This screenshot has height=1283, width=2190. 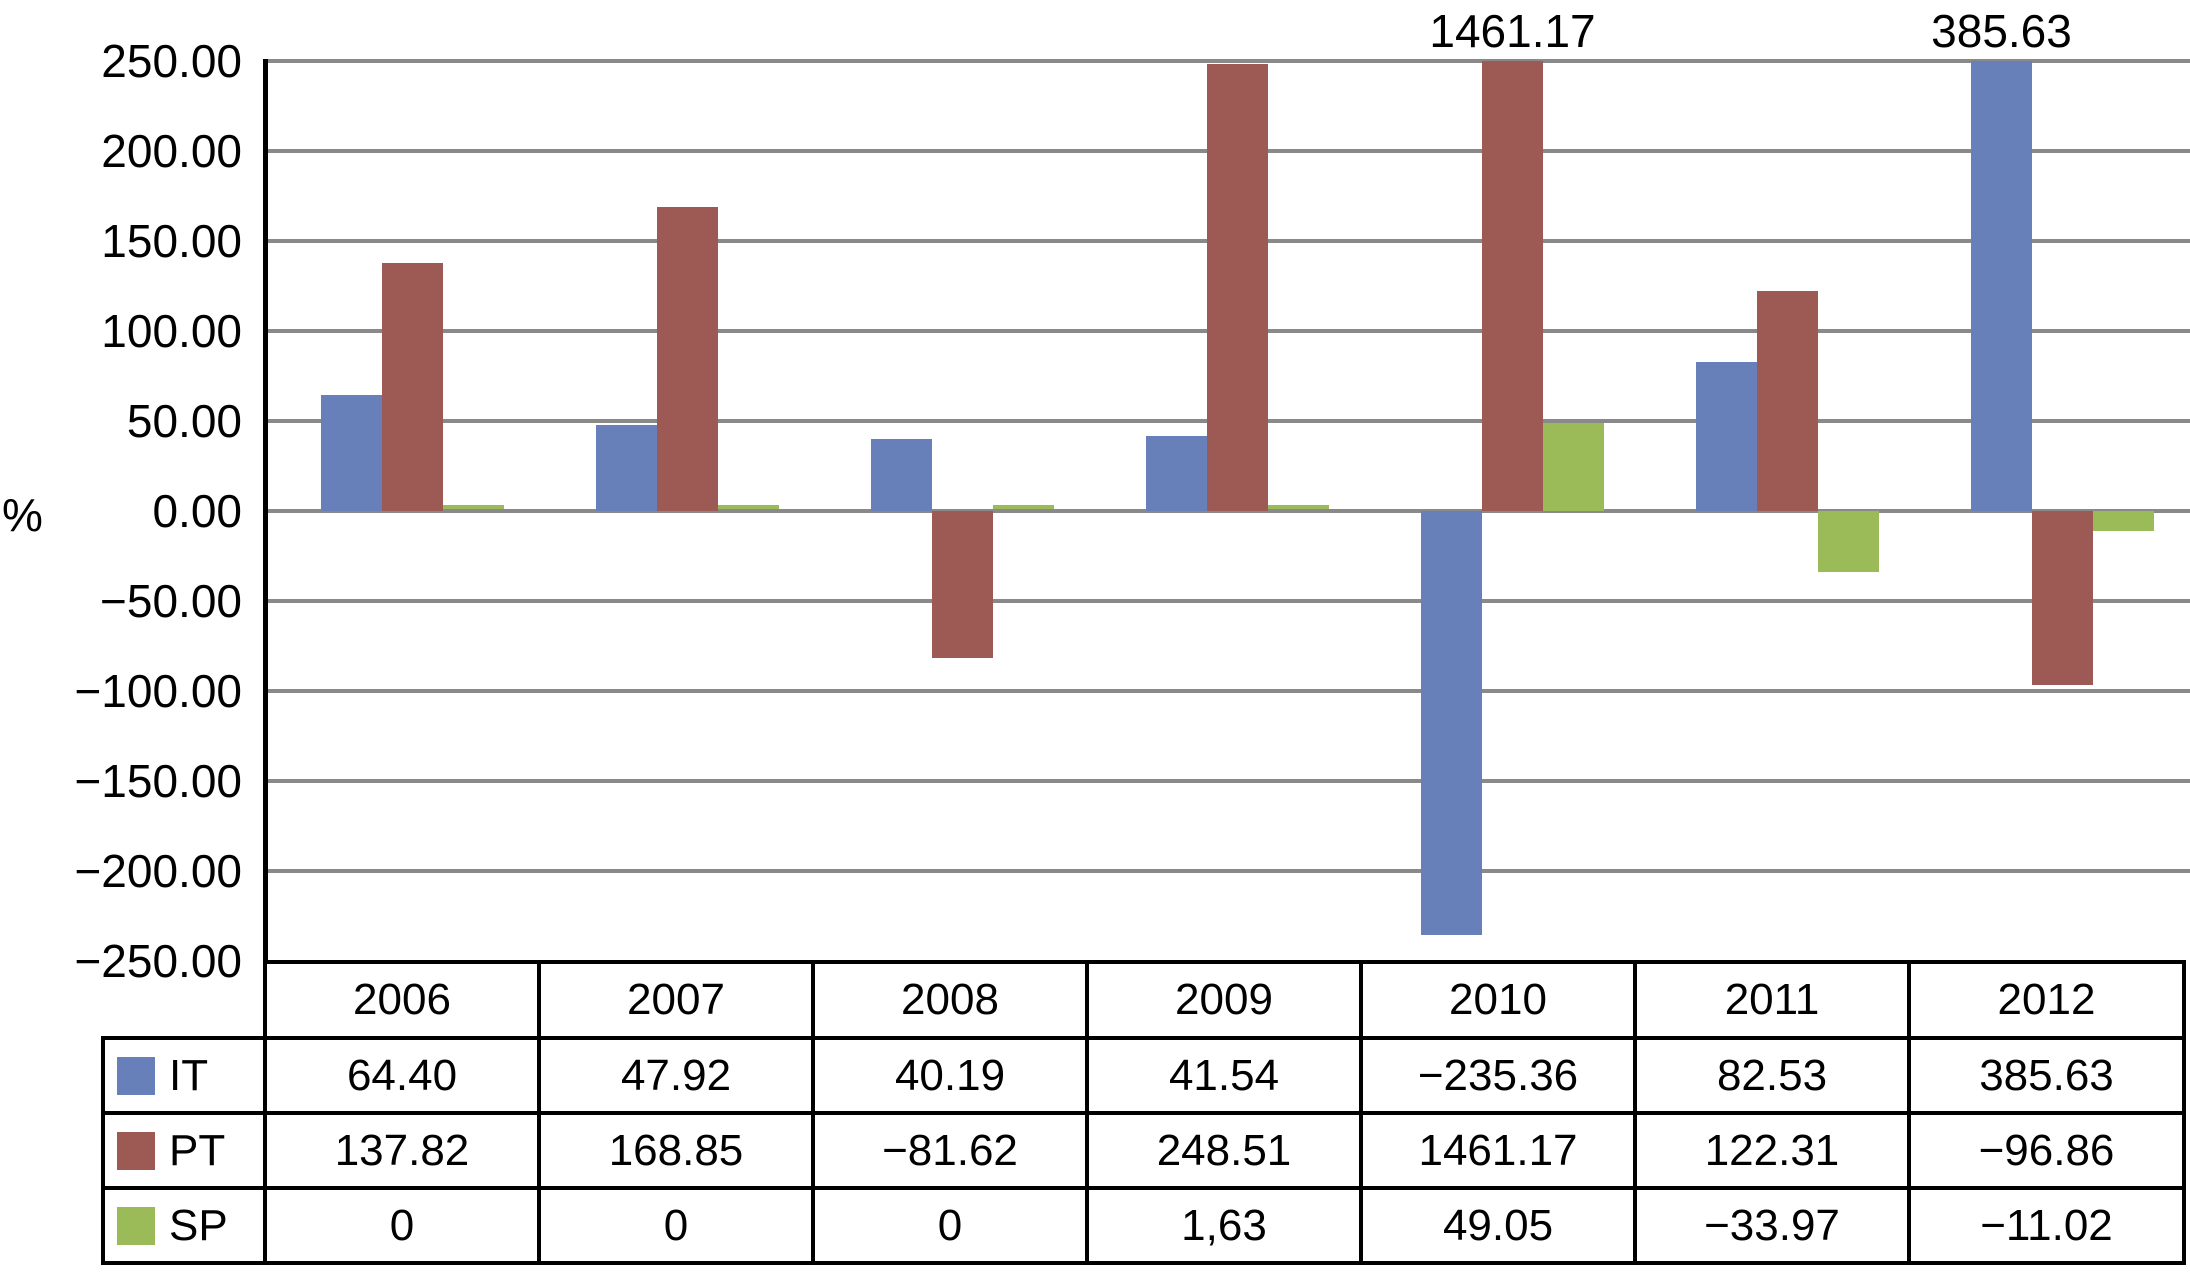 What do you see at coordinates (1787, 400) in the screenshot?
I see `bar-PT-2011` at bounding box center [1787, 400].